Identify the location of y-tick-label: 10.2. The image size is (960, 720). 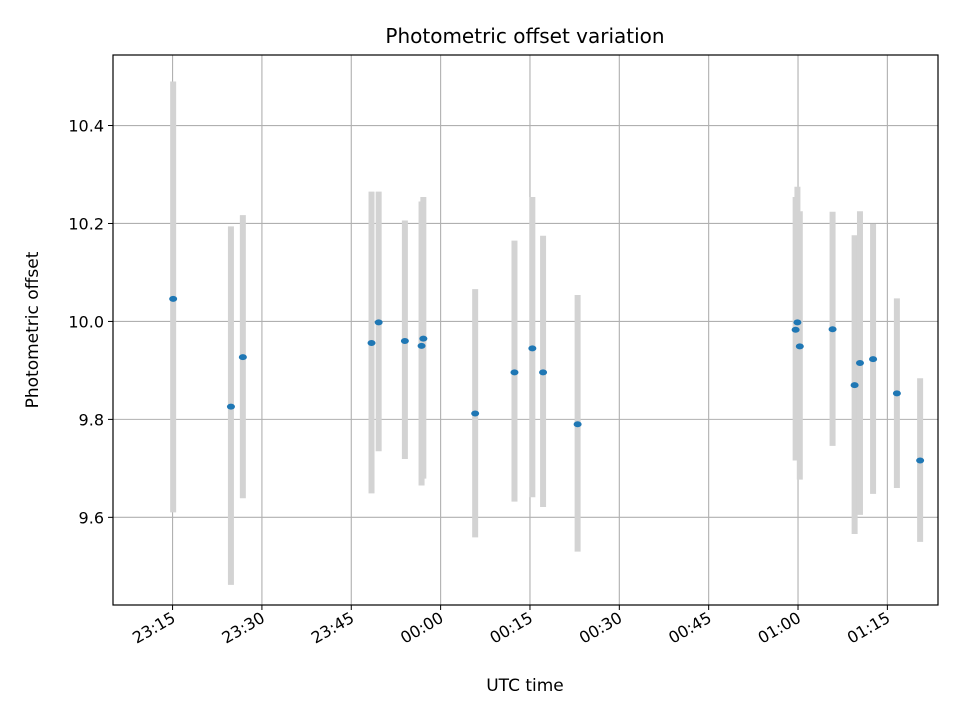
(86, 223).